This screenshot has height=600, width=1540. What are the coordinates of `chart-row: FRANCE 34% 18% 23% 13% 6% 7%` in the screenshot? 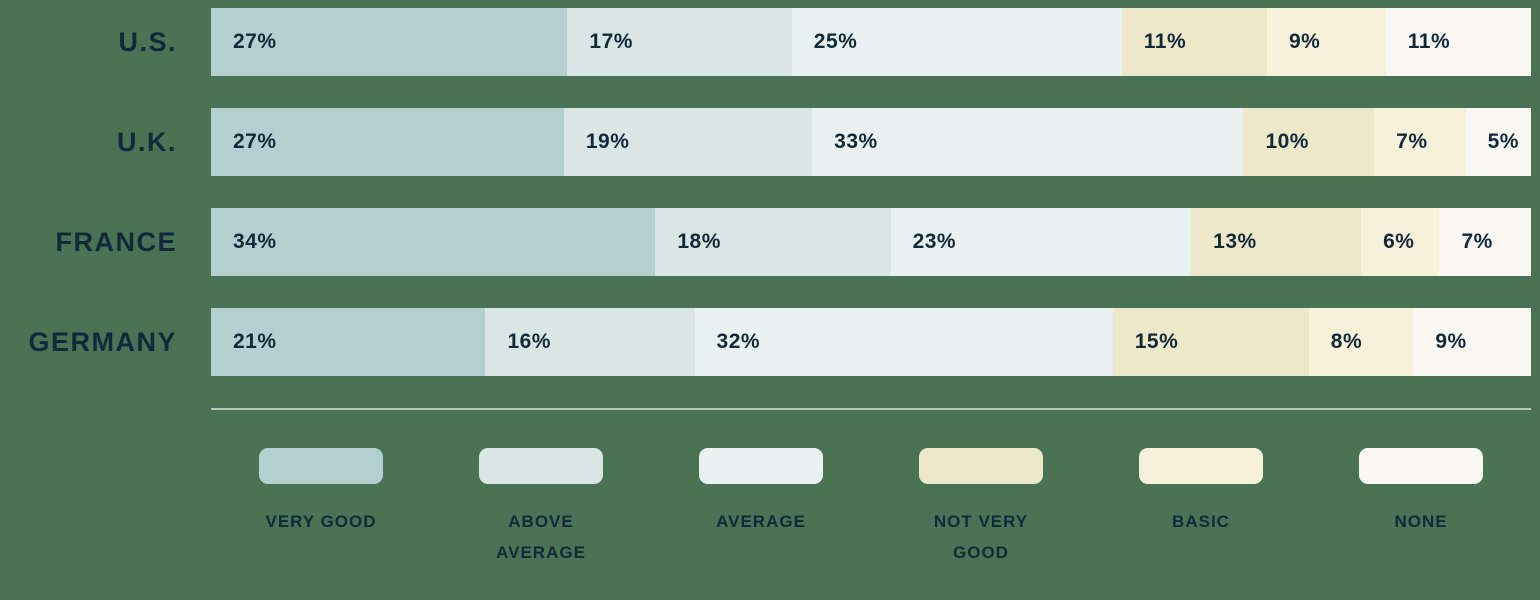 It's located at (770, 242).